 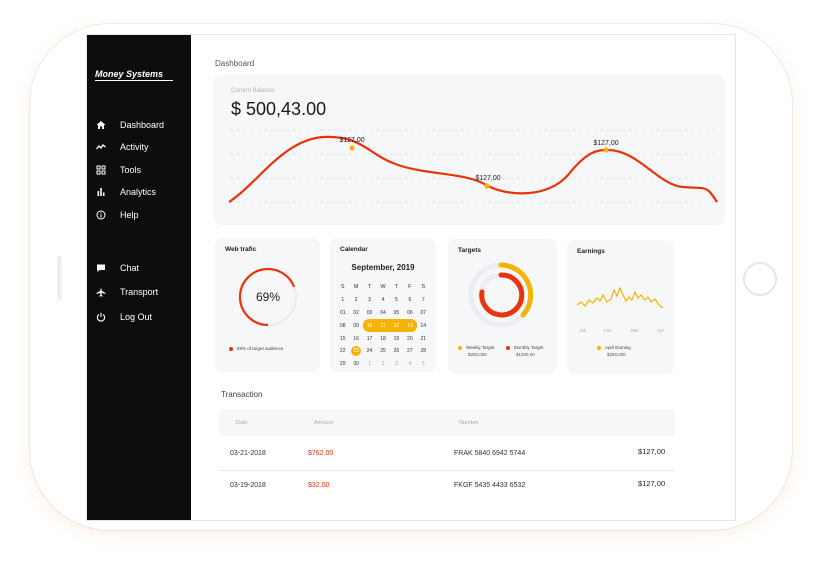 I want to click on transaction-title: Transaction, so click(x=242, y=394).